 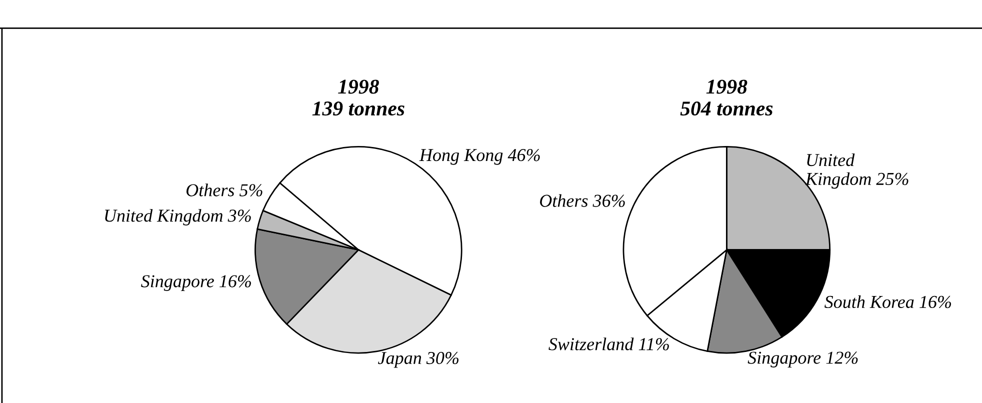 What do you see at coordinates (479, 156) in the screenshot?
I see `slice-label: Hong Kong 46%` at bounding box center [479, 156].